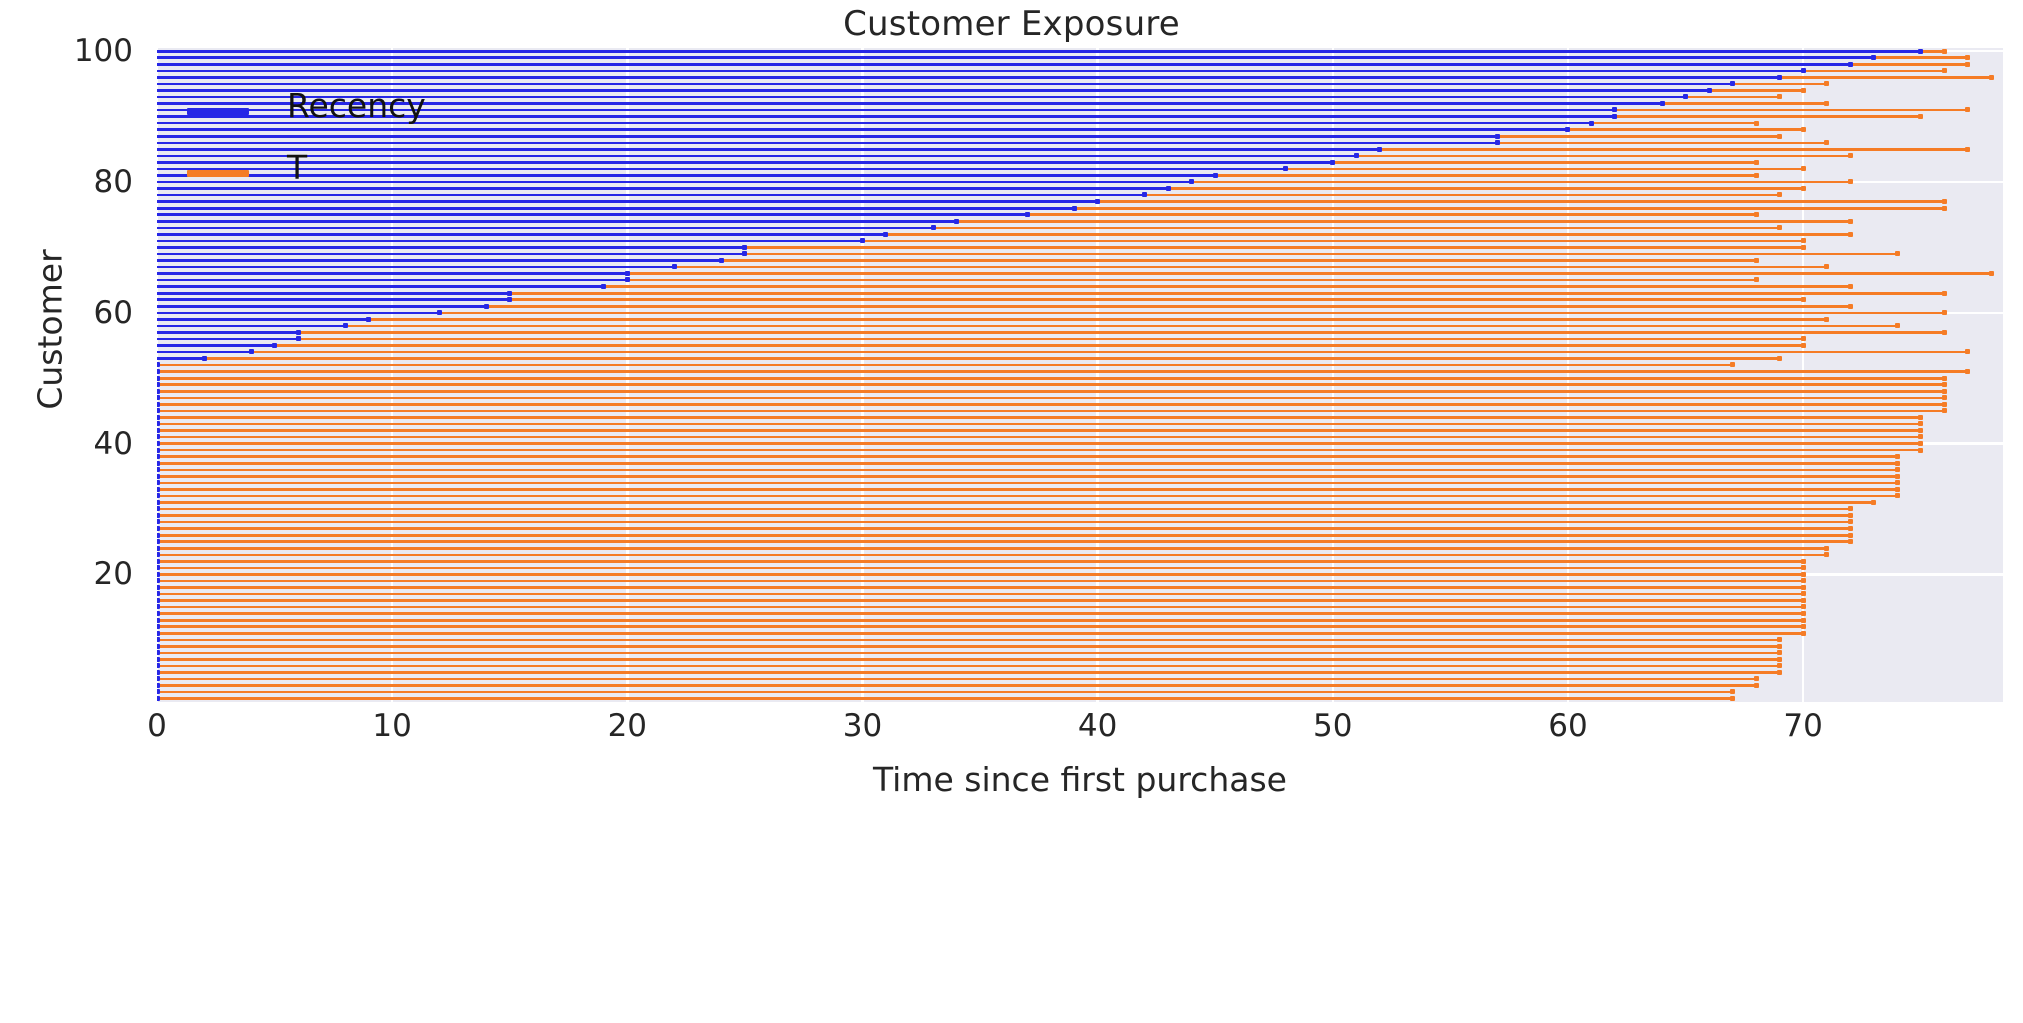 This screenshot has width=2023, height=1023. I want to click on y-tick-label: 100, so click(103, 51).